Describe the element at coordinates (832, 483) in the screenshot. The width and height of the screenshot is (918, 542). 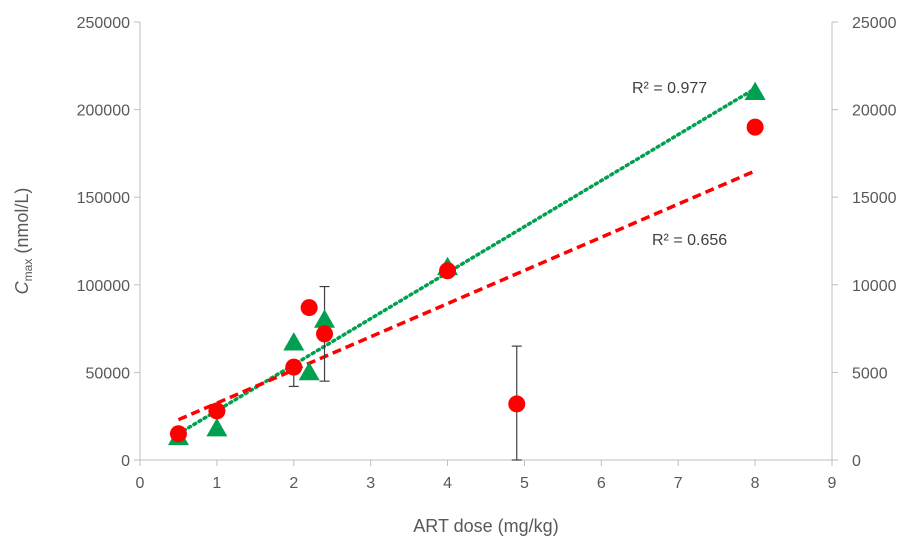
I see `x-tick-label: 9` at that location.